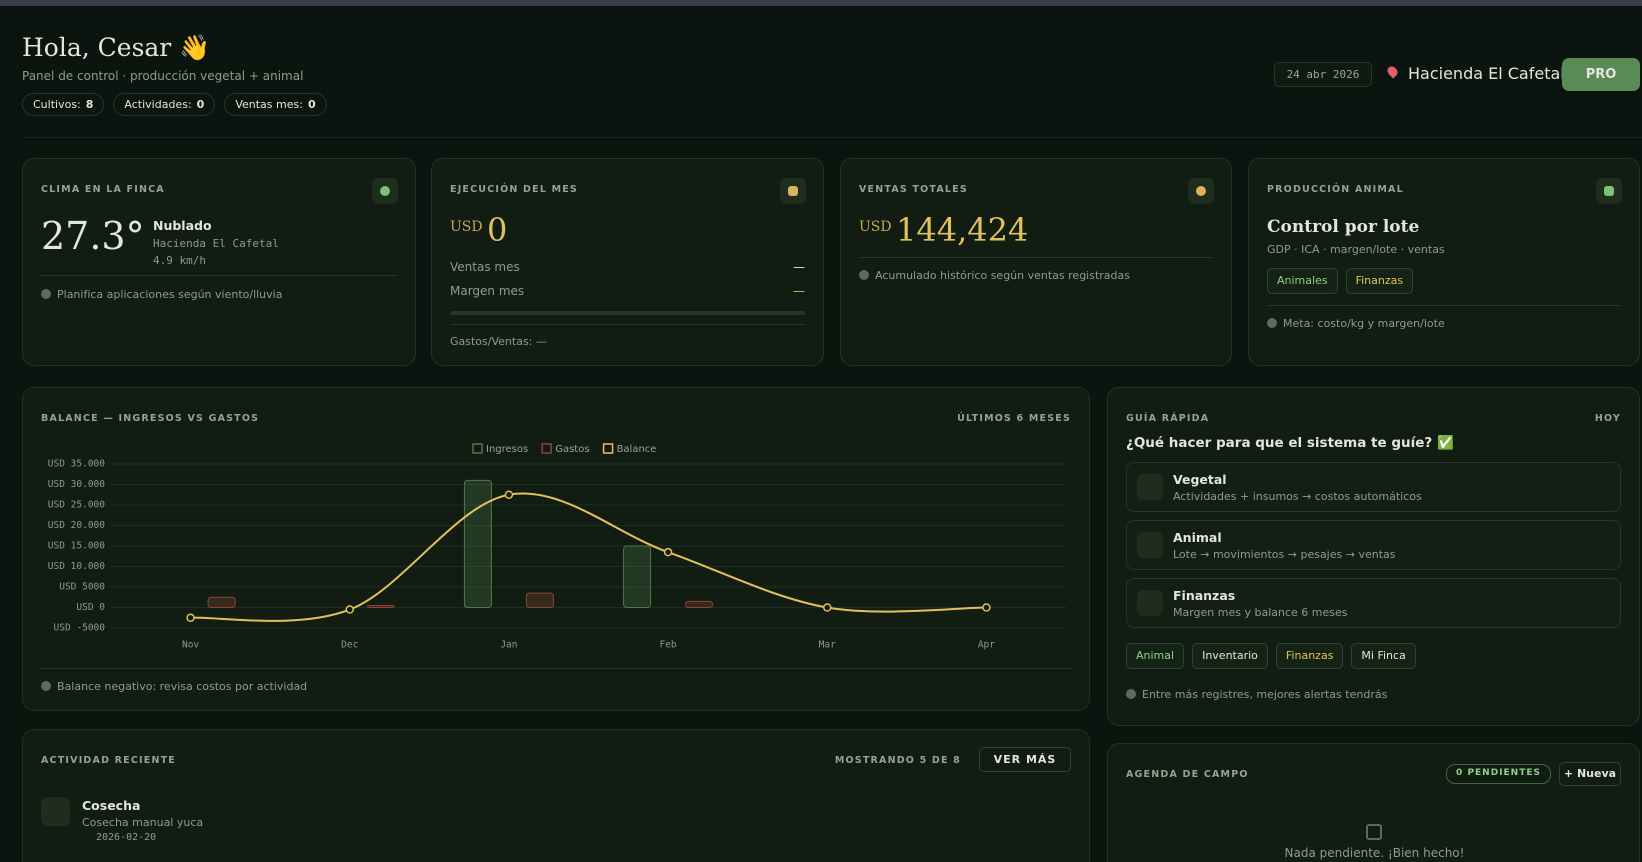 The height and width of the screenshot is (862, 1642). What do you see at coordinates (497, 230) in the screenshot?
I see `amount: 0` at bounding box center [497, 230].